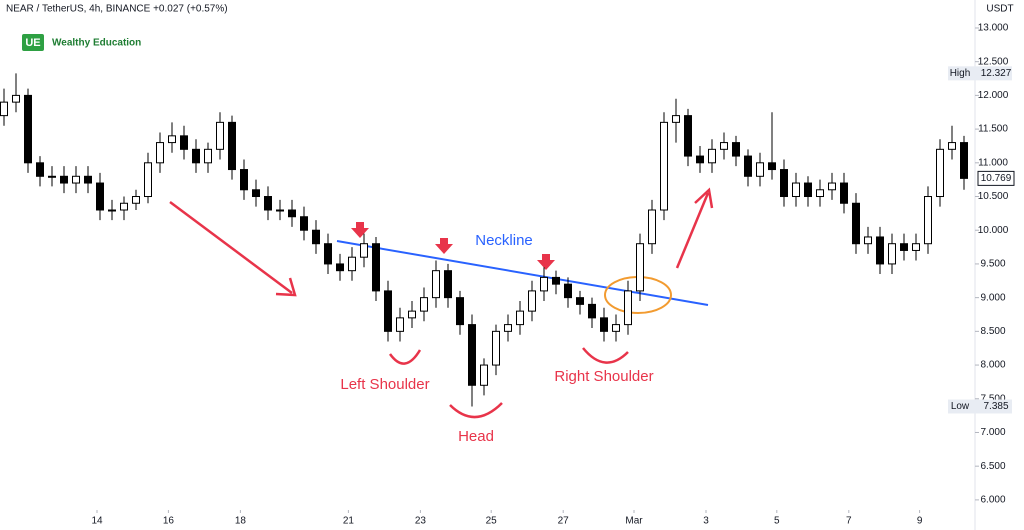 This screenshot has height=530, width=1024. I want to click on x-tick-label: 7, so click(849, 521).